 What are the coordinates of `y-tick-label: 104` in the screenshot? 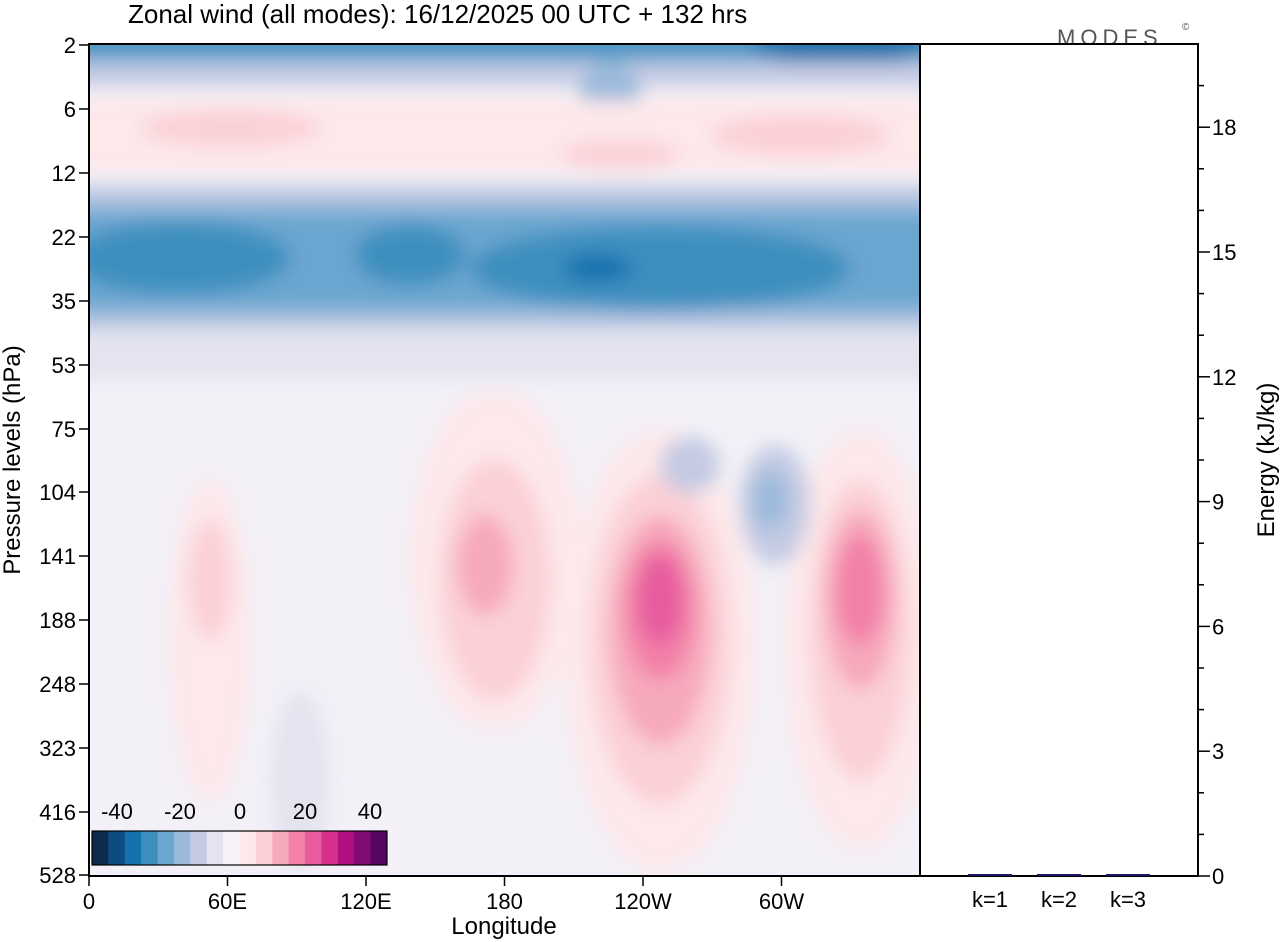 It's located at (57, 492).